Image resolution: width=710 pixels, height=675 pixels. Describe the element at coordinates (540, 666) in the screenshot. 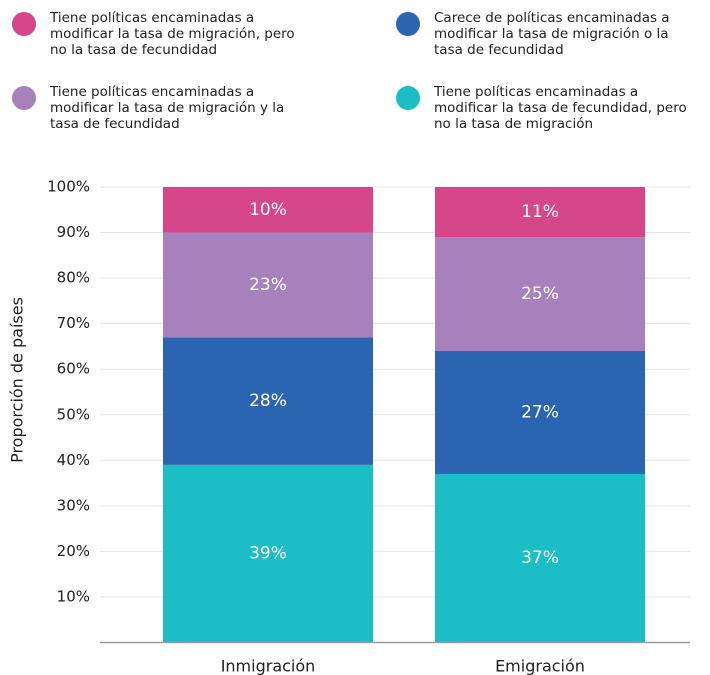

I see `x-tick-label: Emigración` at that location.